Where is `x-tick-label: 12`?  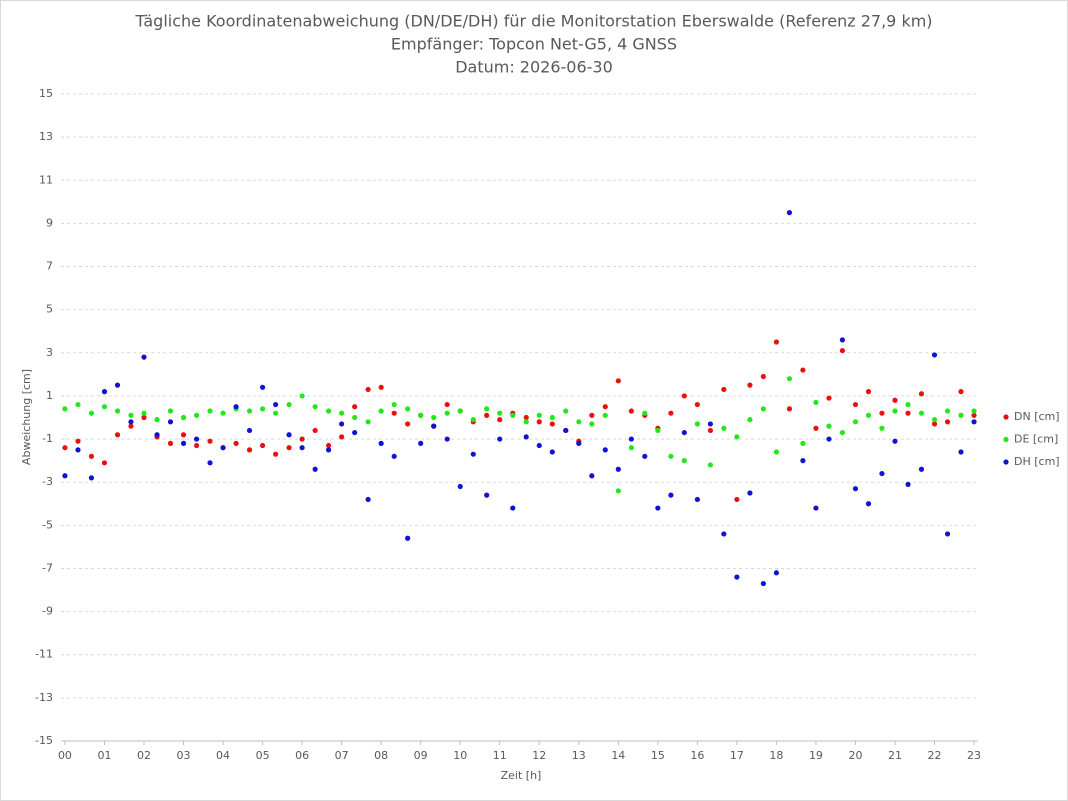 x-tick-label: 12 is located at coordinates (539, 755).